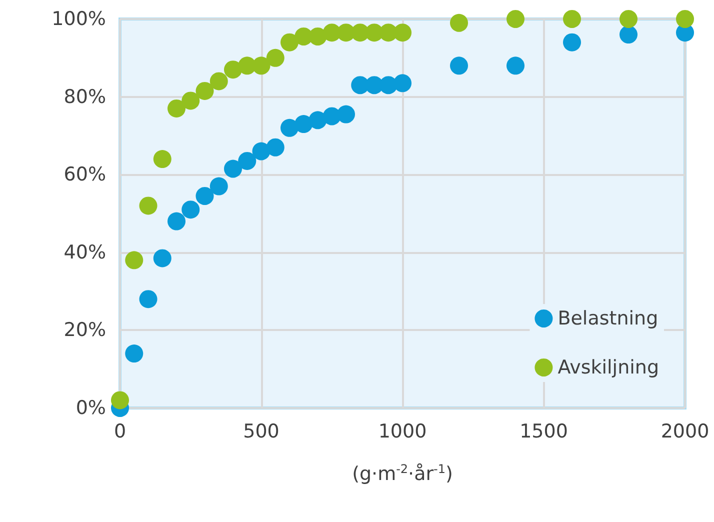 The width and height of the screenshot is (714, 522). What do you see at coordinates (685, 431) in the screenshot?
I see `x-tick-label: 2000` at bounding box center [685, 431].